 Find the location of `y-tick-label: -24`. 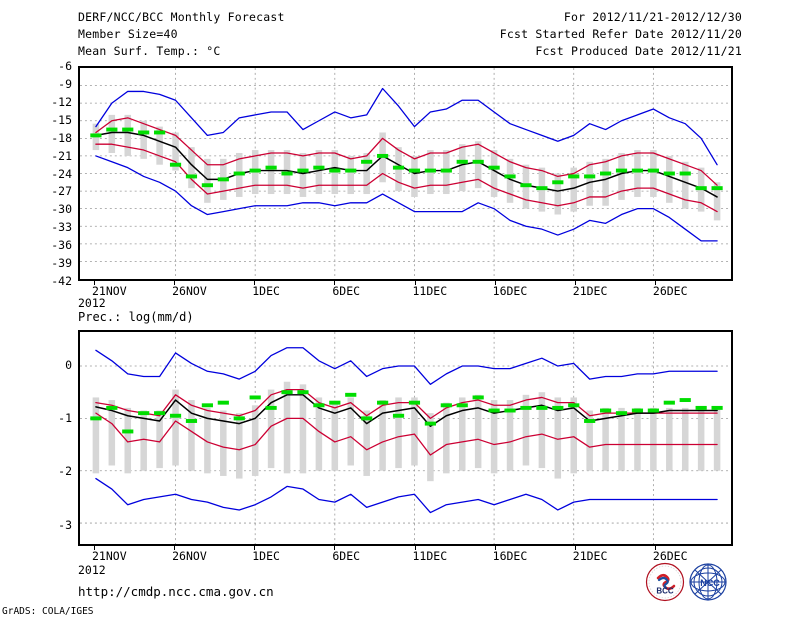

y-tick-label: -24 is located at coordinates (61, 173).